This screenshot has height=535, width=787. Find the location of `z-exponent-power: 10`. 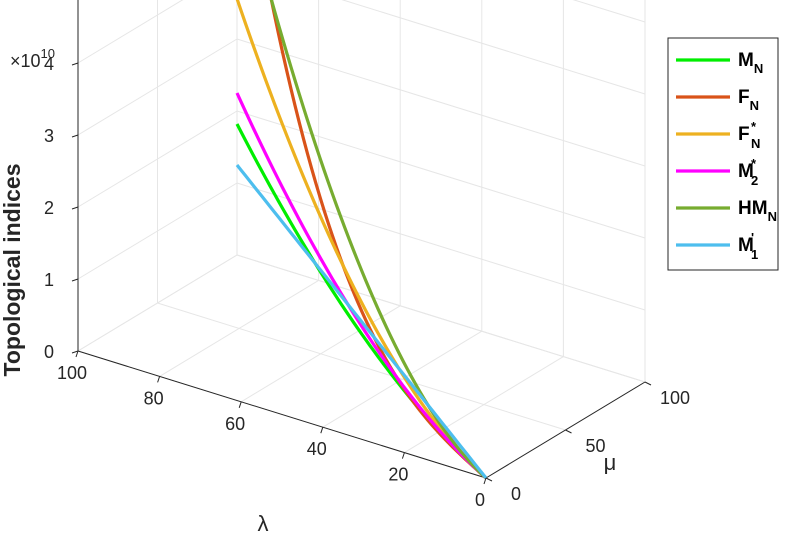

z-exponent-power: 10 is located at coordinates (48, 53).